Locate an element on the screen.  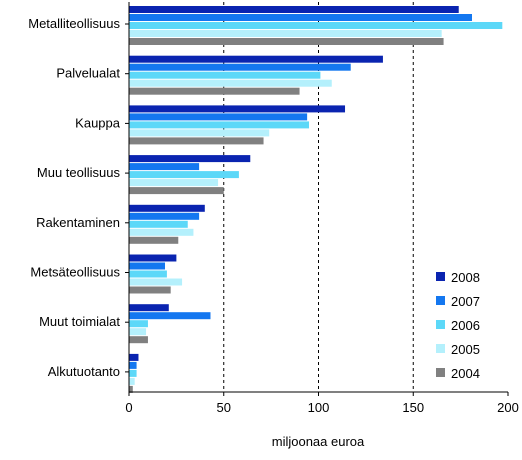
legend-label-2004: 2004 is located at coordinates (465, 373).